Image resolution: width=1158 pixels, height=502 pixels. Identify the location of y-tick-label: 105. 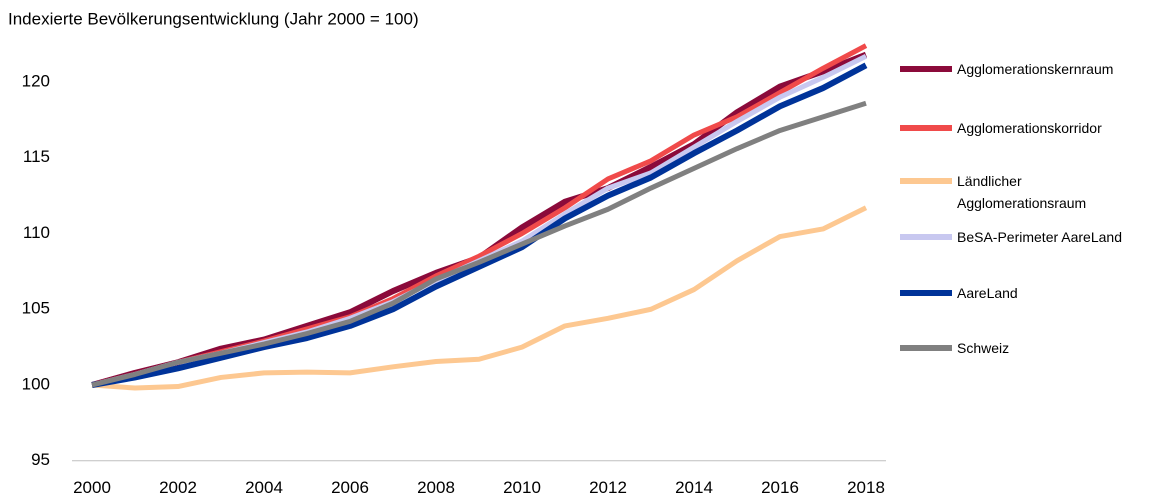
(36, 308).